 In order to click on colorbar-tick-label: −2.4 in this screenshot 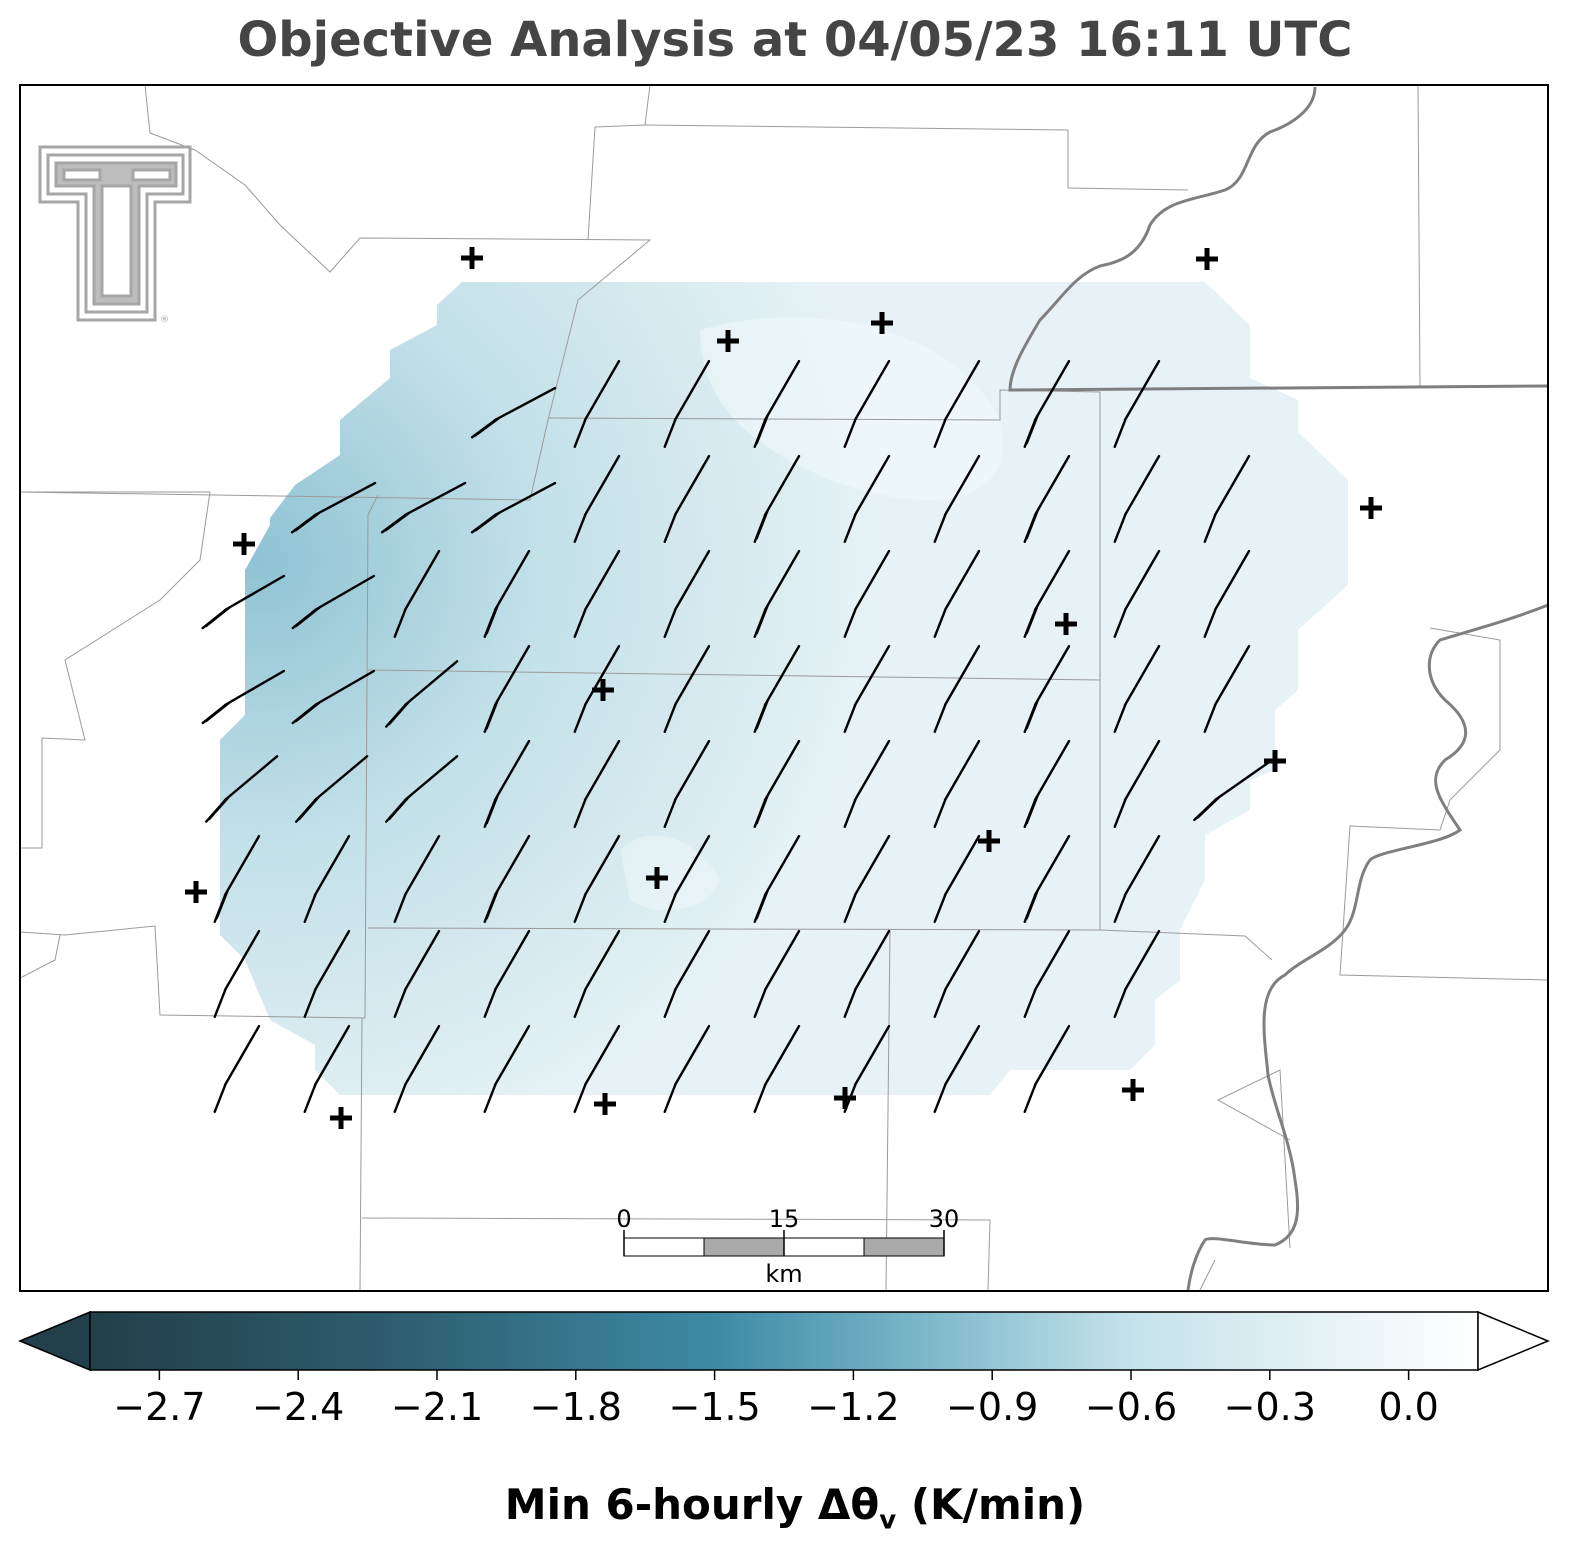, I will do `click(298, 1407)`.